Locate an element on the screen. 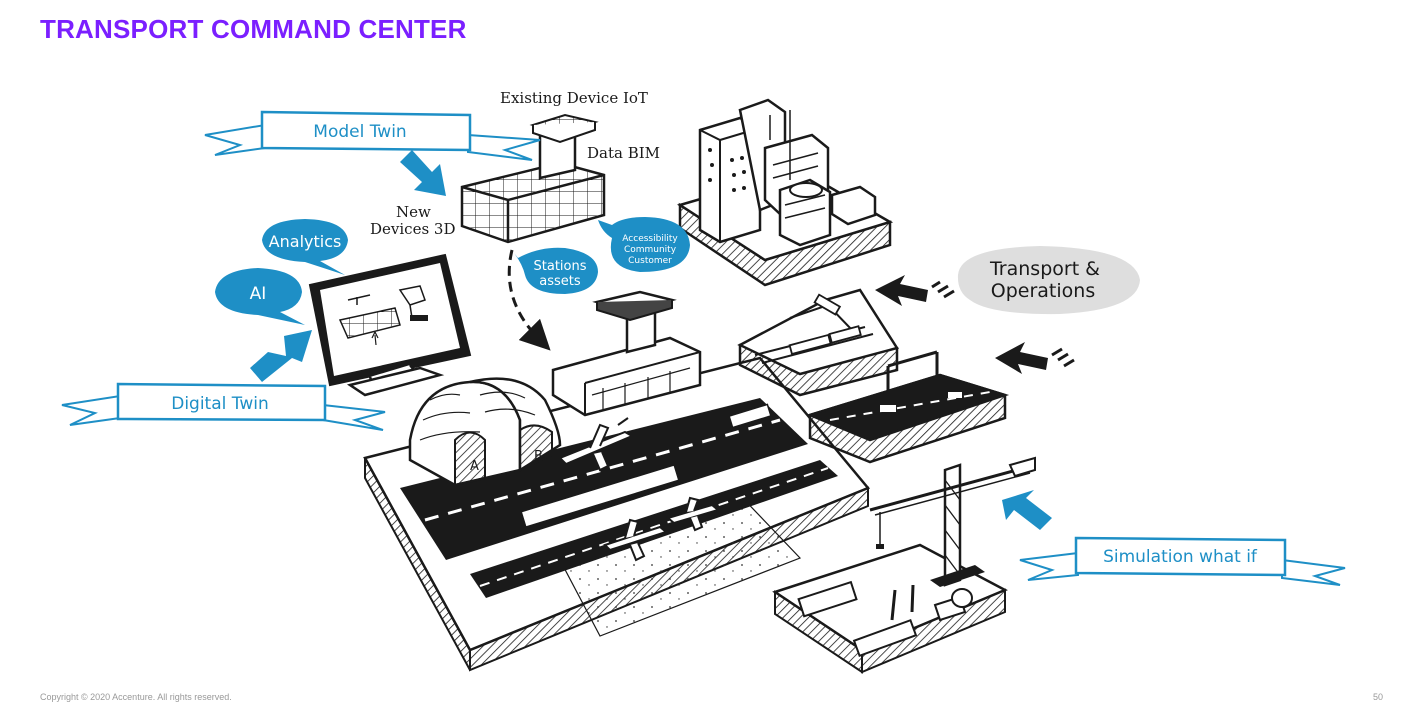 This screenshot has height=704, width=1409. accessibility-label-line2: Community is located at coordinates (650, 250).